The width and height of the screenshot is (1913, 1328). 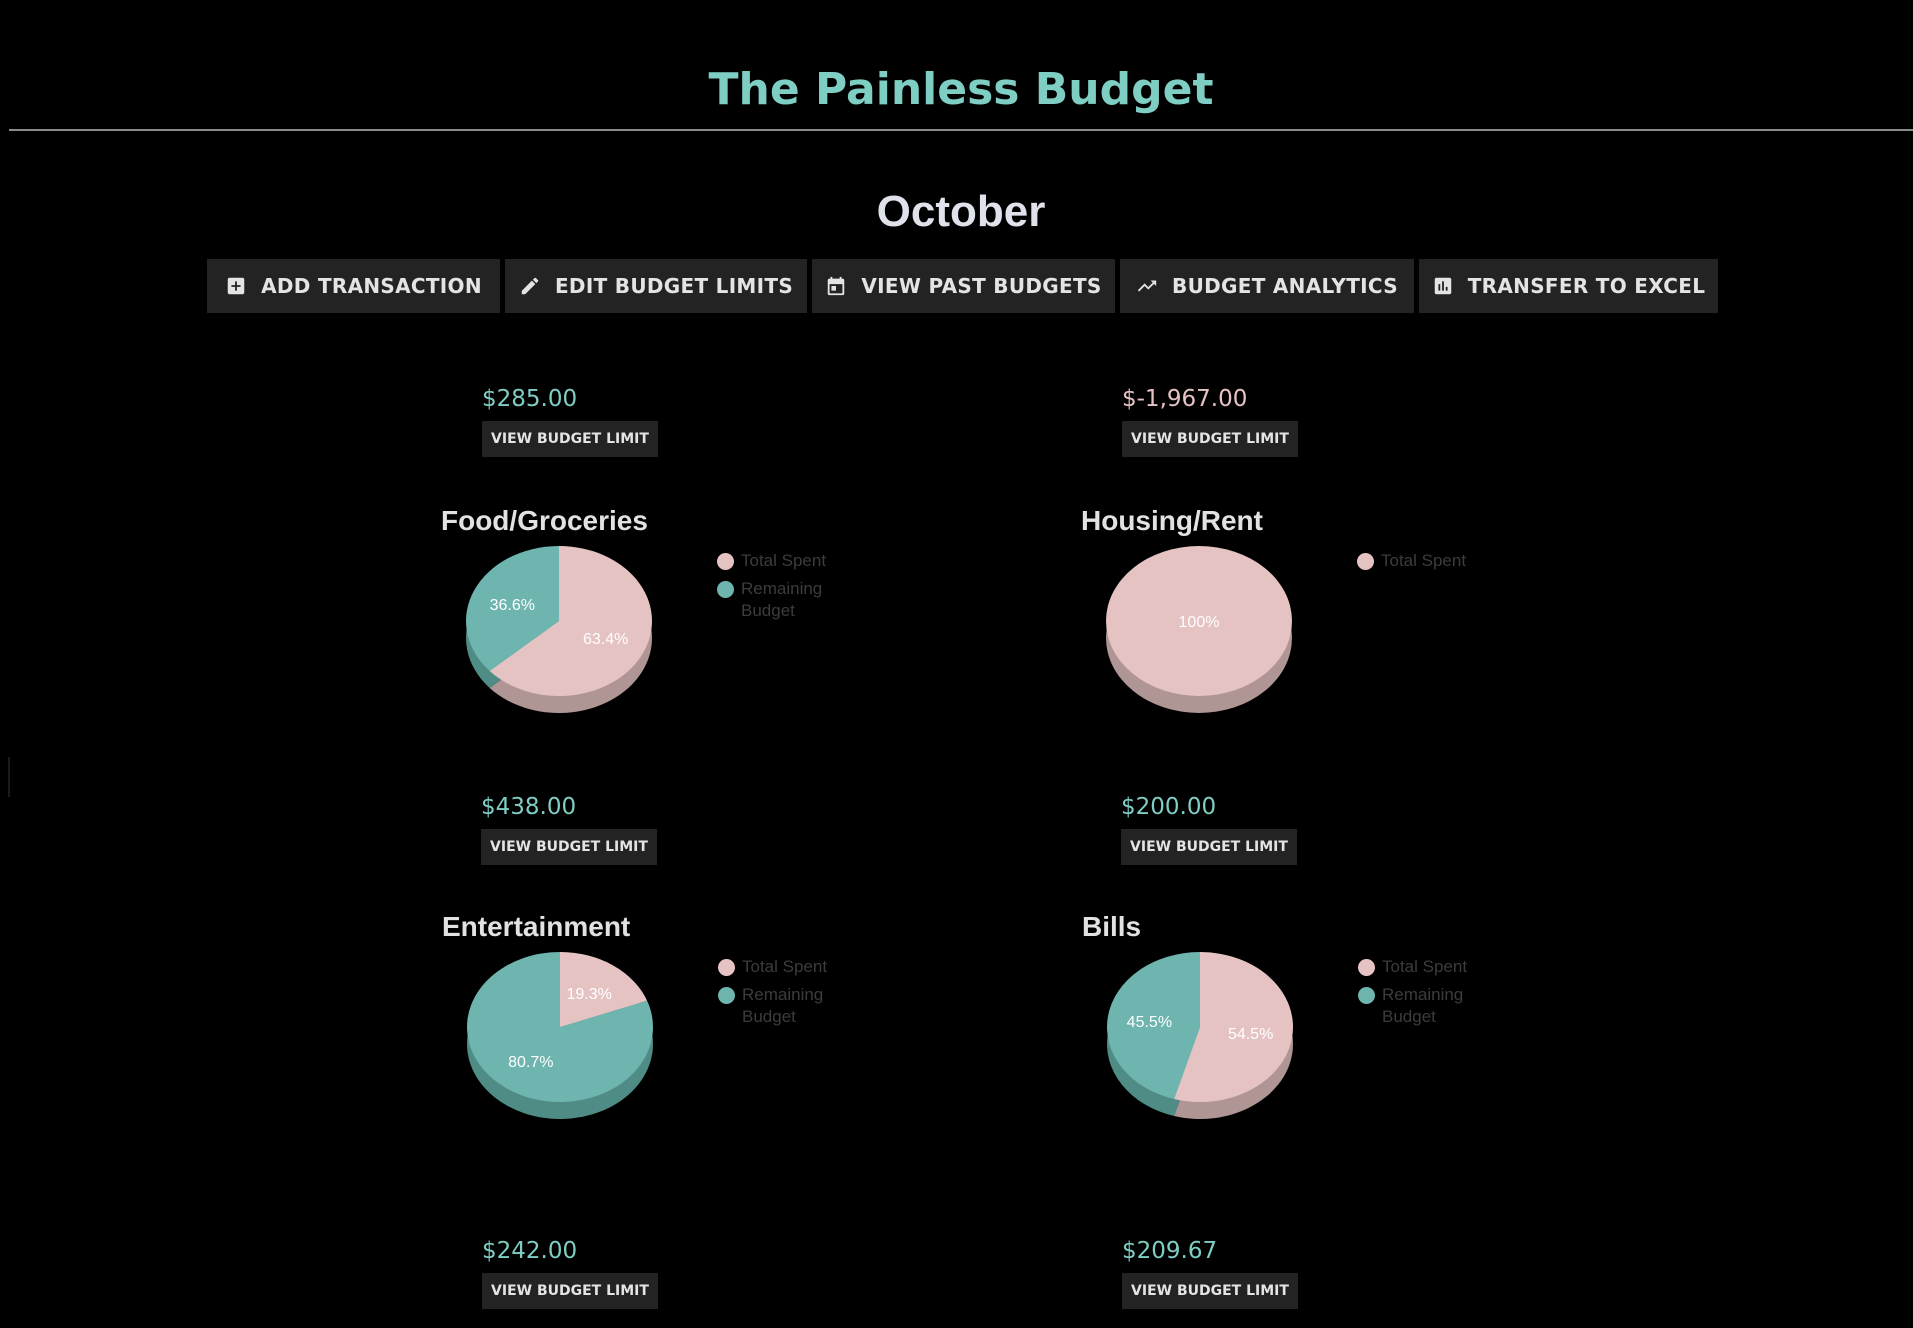 I want to click on add-transaction-label: ADD TRANSACTION, so click(x=371, y=286).